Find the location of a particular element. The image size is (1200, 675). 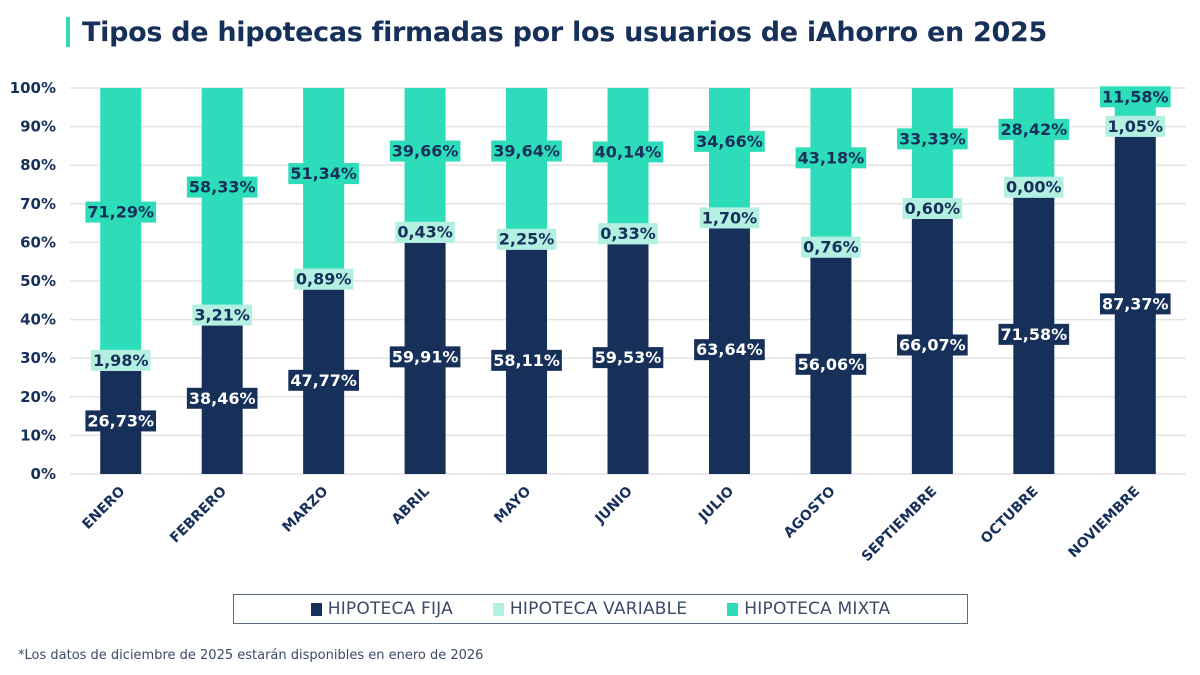

data-label-text: 11,58% is located at coordinates (1135, 96).